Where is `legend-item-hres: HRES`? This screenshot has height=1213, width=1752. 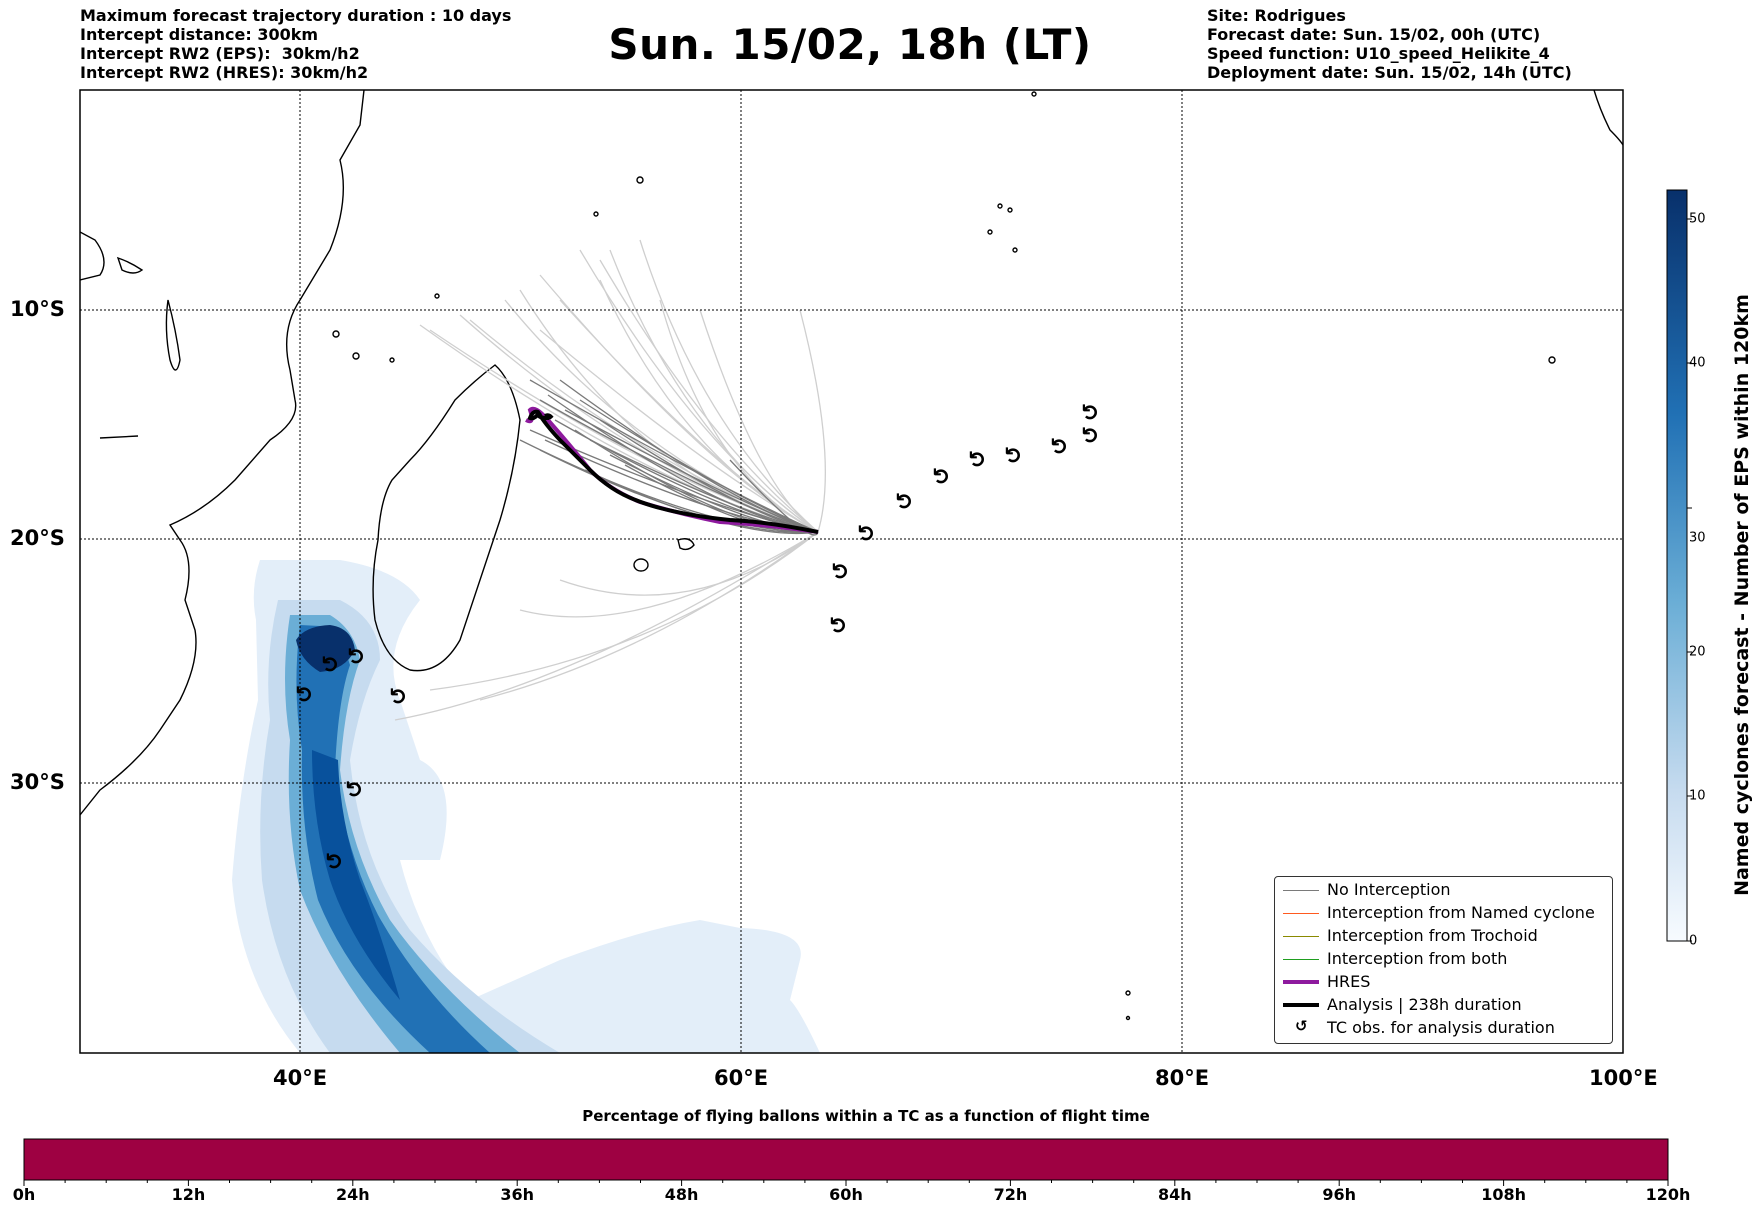
legend-item-hres: HRES is located at coordinates (1443, 982).